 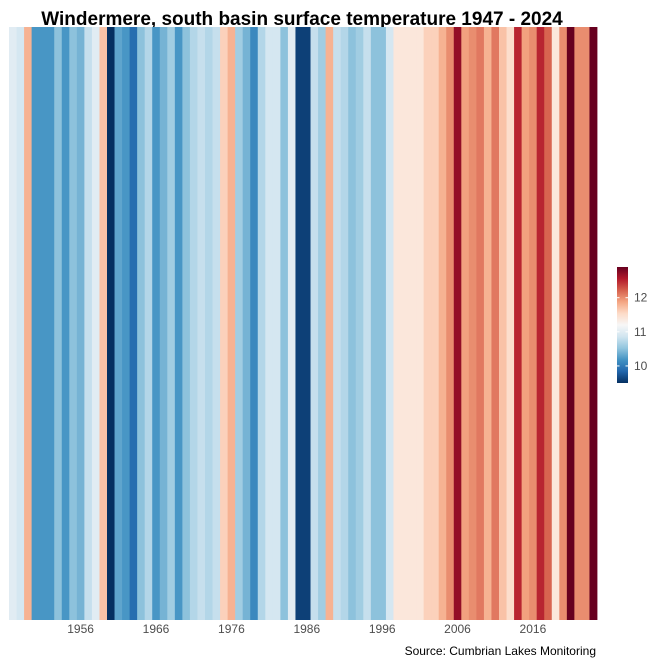 I want to click on stripe-1991, so click(x=344, y=323).